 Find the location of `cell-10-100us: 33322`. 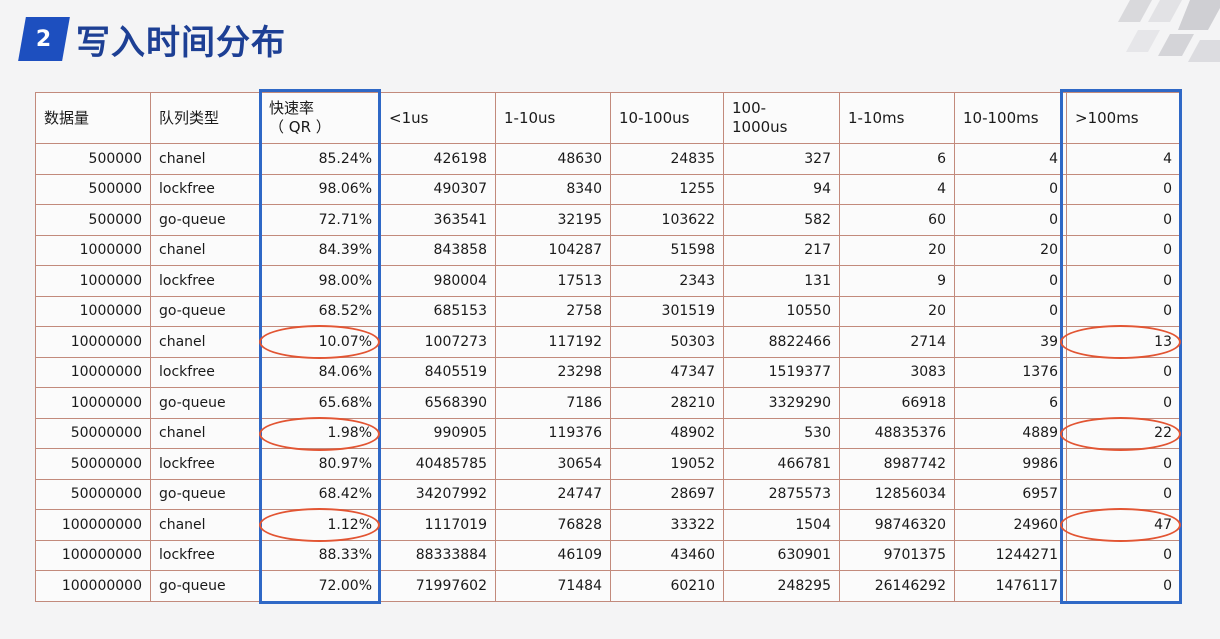

cell-10-100us: 33322 is located at coordinates (667, 525).